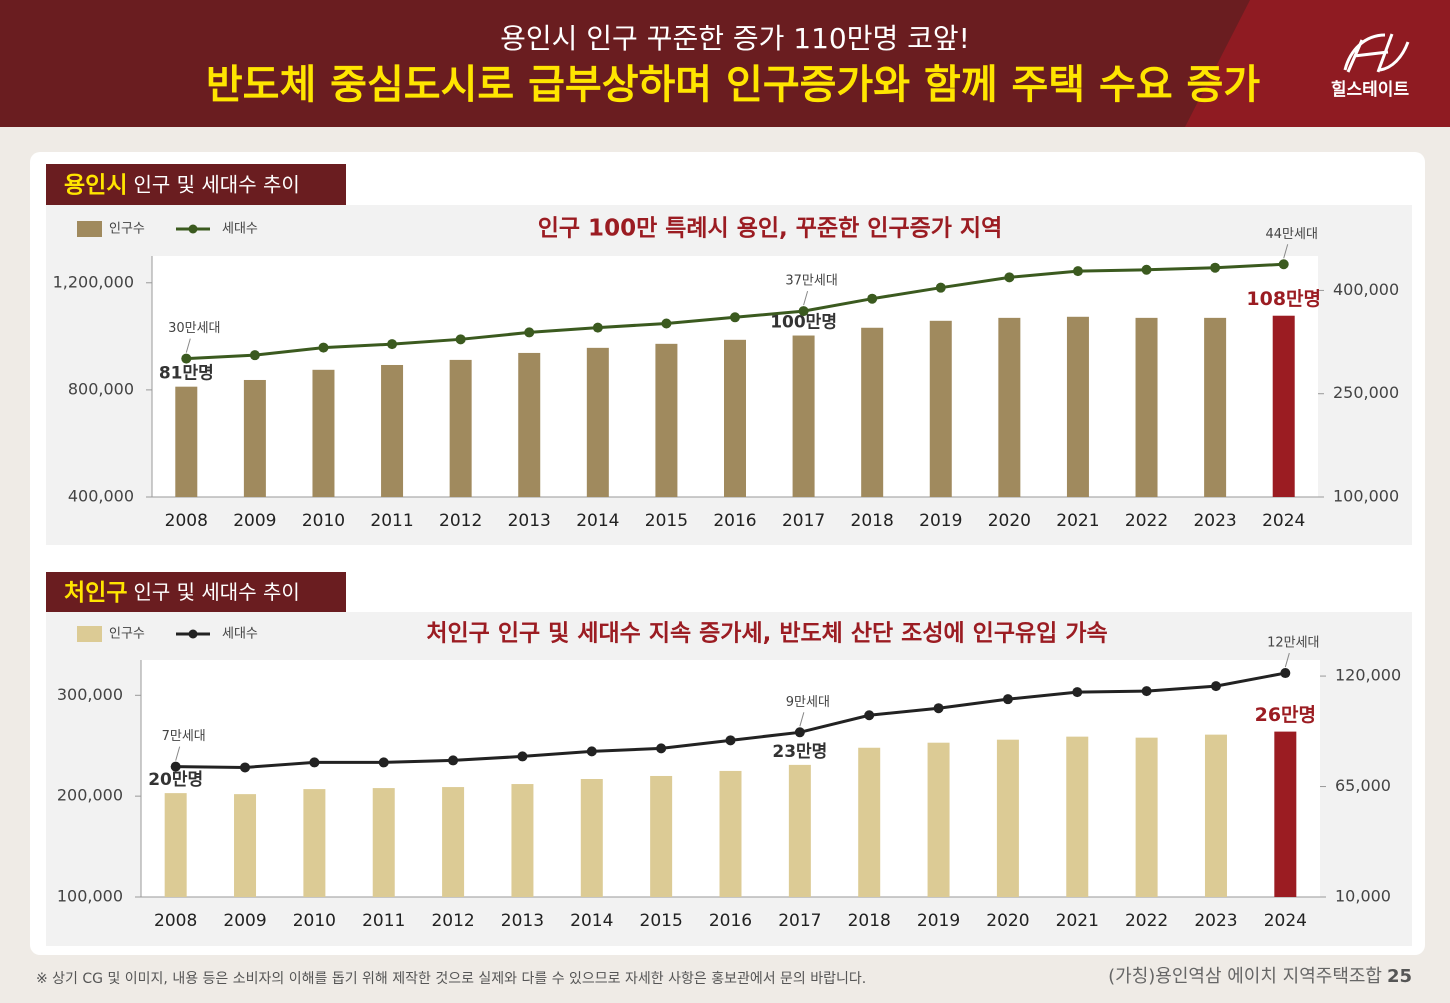 This screenshot has width=1450, height=1003. Describe the element at coordinates (529, 521) in the screenshot. I see `x-tick-label: 2013` at that location.